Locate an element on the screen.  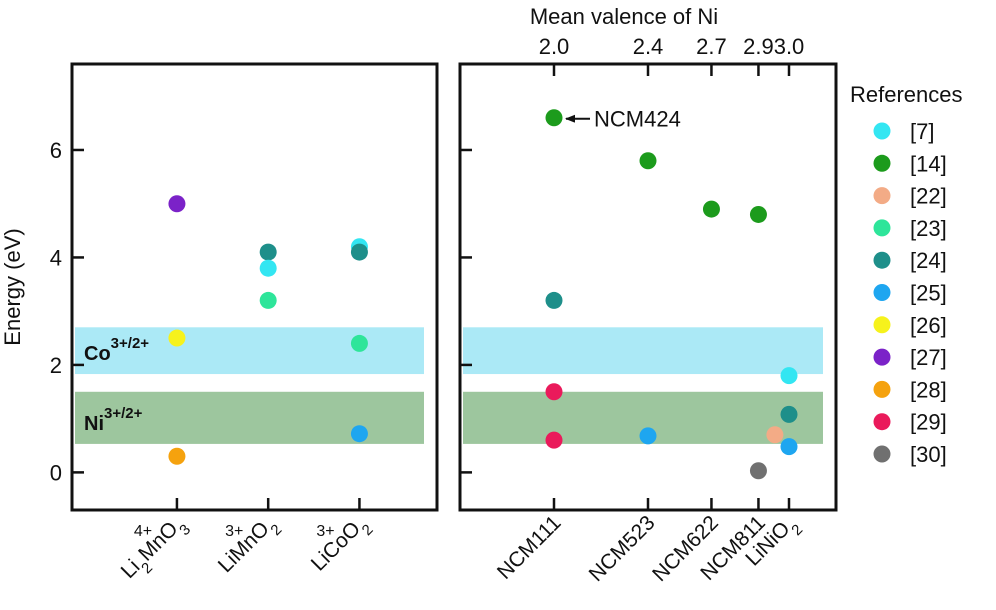
category-label-licoo2: LiCoO2 is located at coordinates (342, 546).